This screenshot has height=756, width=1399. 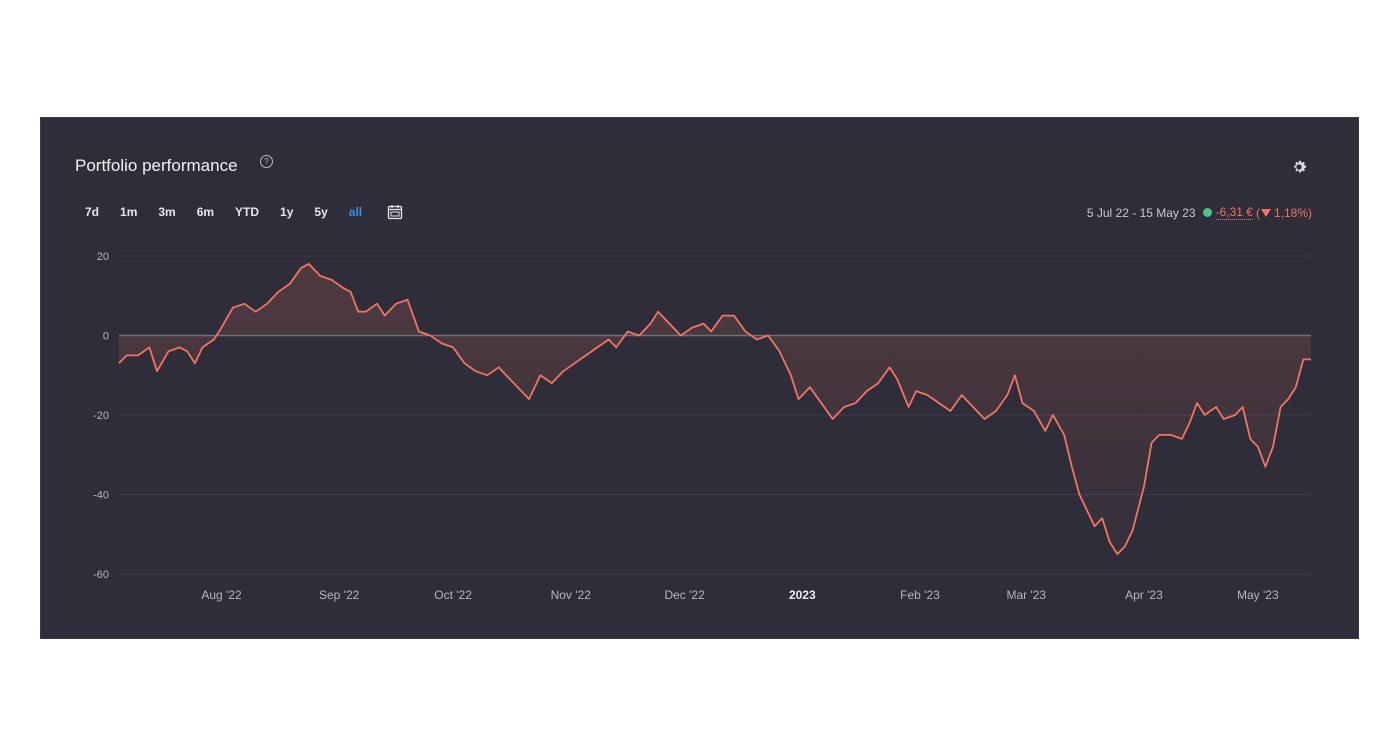 What do you see at coordinates (1026, 595) in the screenshot?
I see `x-tick-label: Mar '23` at bounding box center [1026, 595].